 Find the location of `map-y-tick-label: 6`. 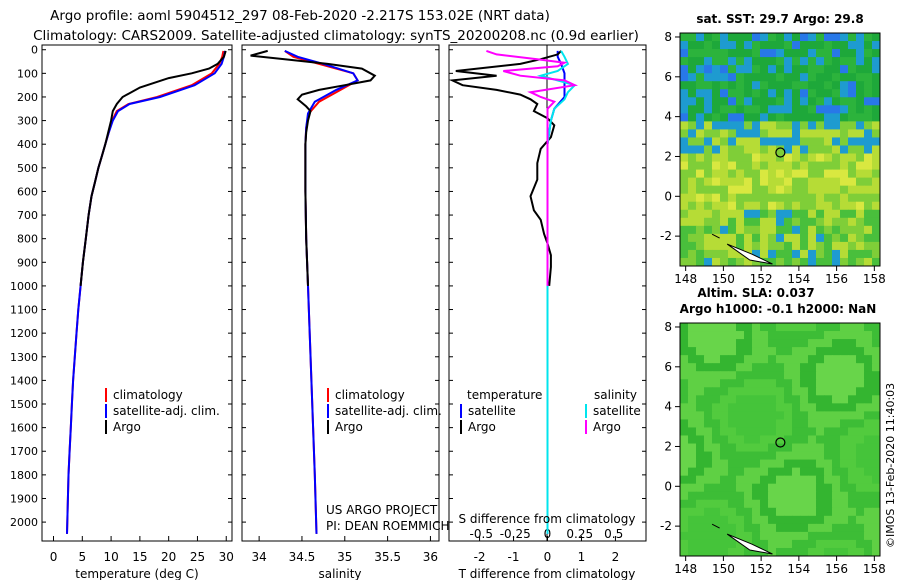

map-y-tick-label: 6 is located at coordinates (668, 367).